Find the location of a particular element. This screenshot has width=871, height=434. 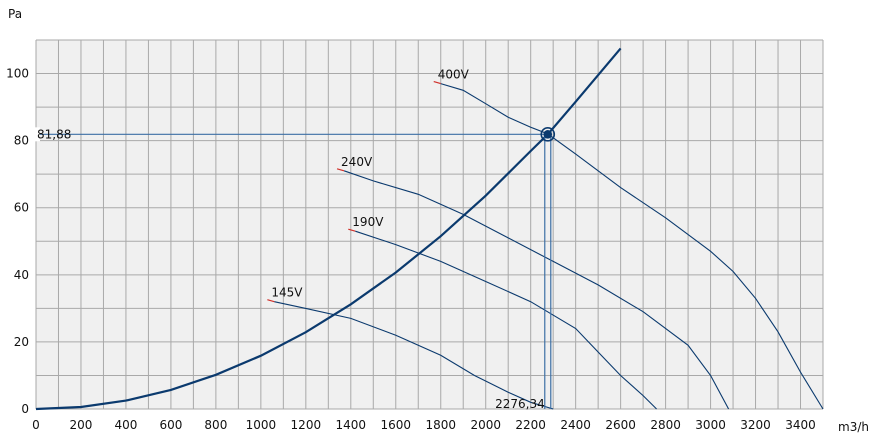

operating-point-x-label: 2276,34 is located at coordinates (520, 404).